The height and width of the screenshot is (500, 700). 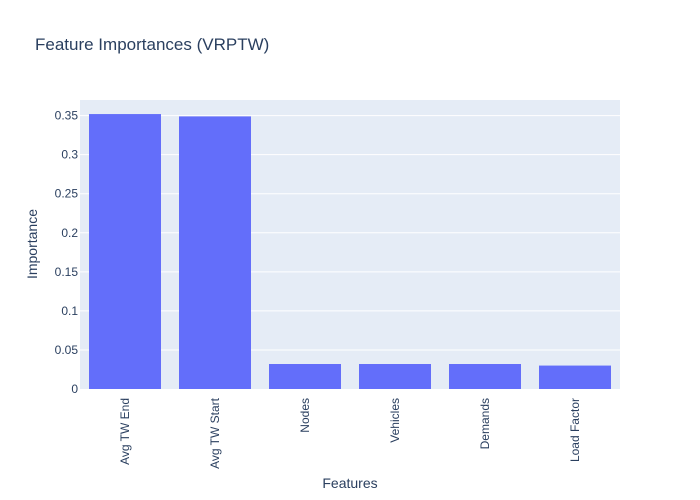 What do you see at coordinates (485, 423) in the screenshot?
I see `x-tick-label: Demands` at bounding box center [485, 423].